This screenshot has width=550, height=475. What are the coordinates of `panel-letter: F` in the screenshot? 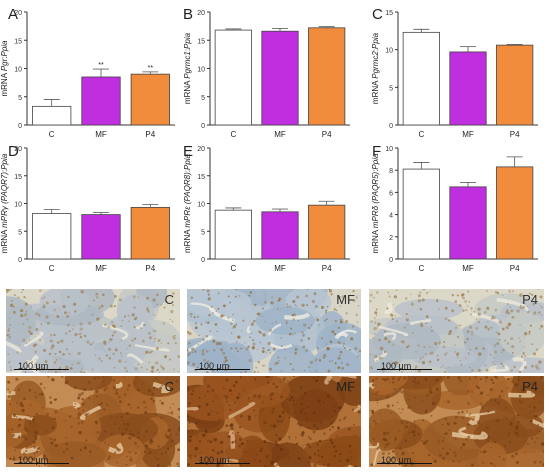 It's located at (376, 151).